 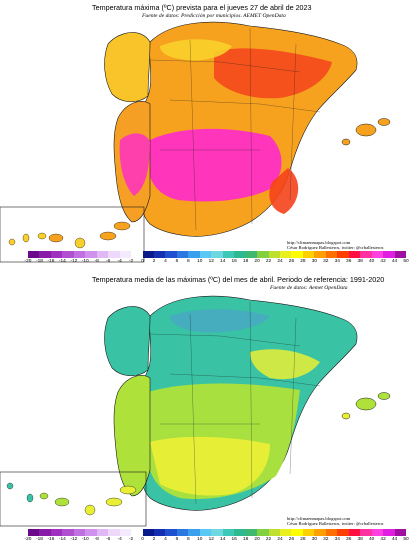 What do you see at coordinates (337, 261) in the screenshot?
I see `legend-tick-label: 34` at bounding box center [337, 261].